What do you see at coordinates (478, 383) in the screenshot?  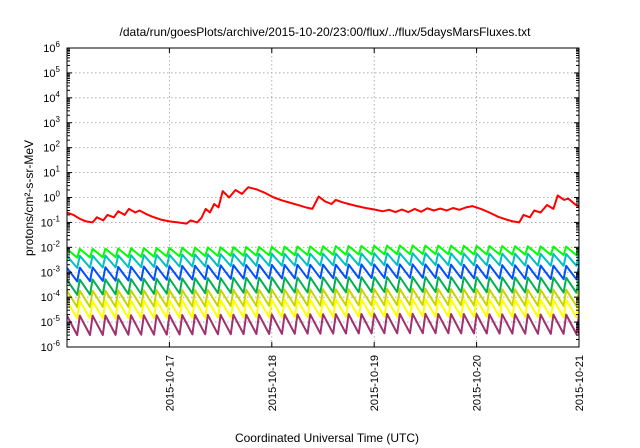 I see `x-tick-label: 2015-10-20` at bounding box center [478, 383].